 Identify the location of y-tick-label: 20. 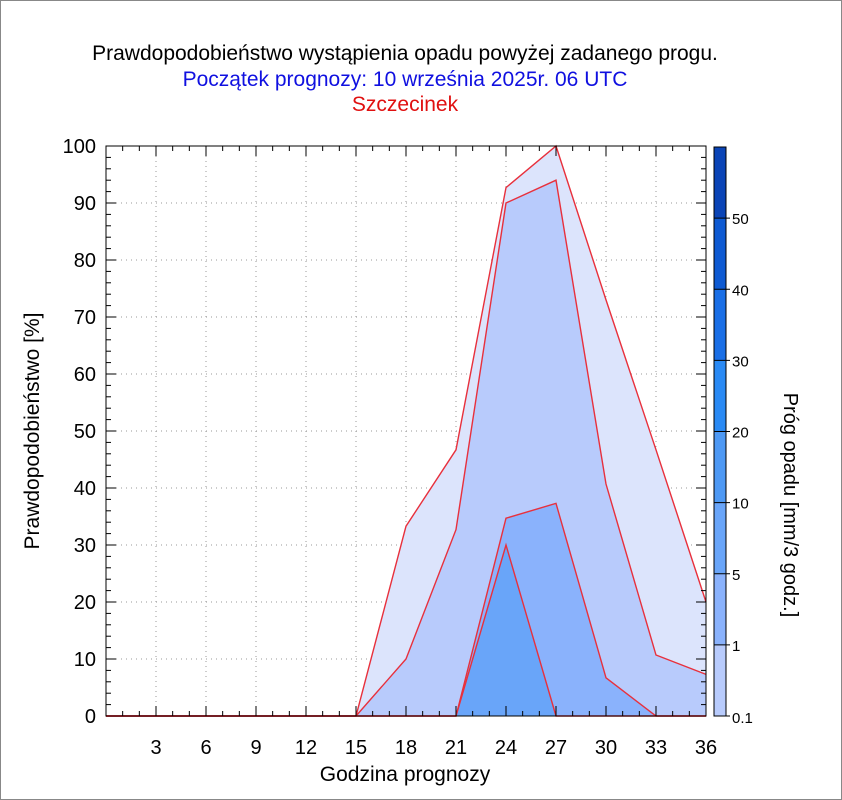
(85, 603).